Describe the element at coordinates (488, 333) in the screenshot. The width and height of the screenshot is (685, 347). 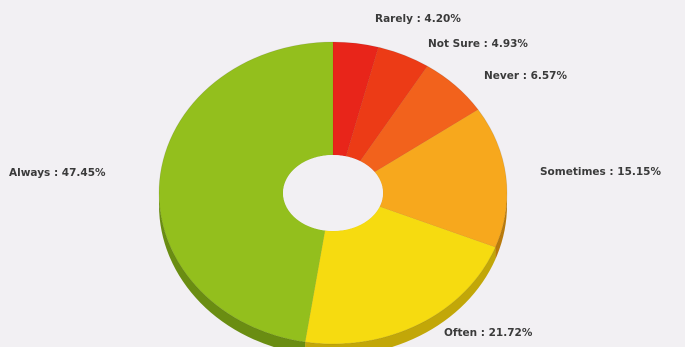
I see `slice-label-often: Often : 21.72%` at that location.